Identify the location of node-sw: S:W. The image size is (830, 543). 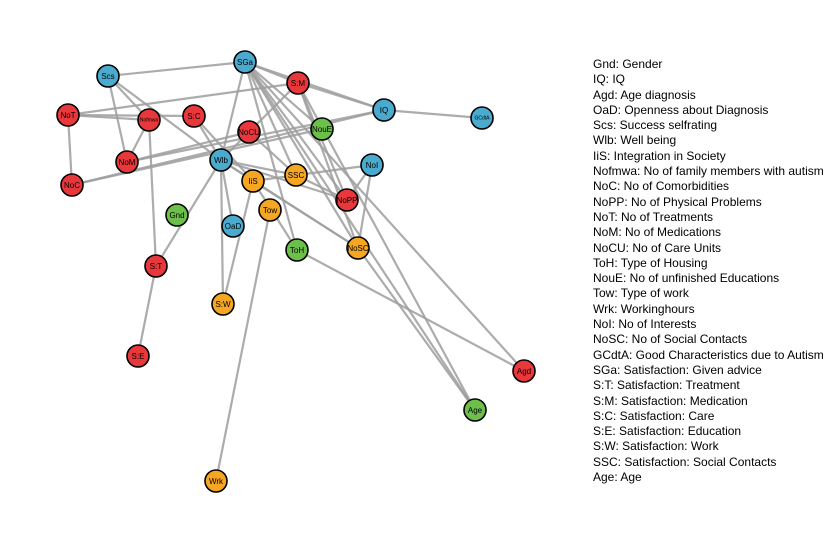
(223, 304).